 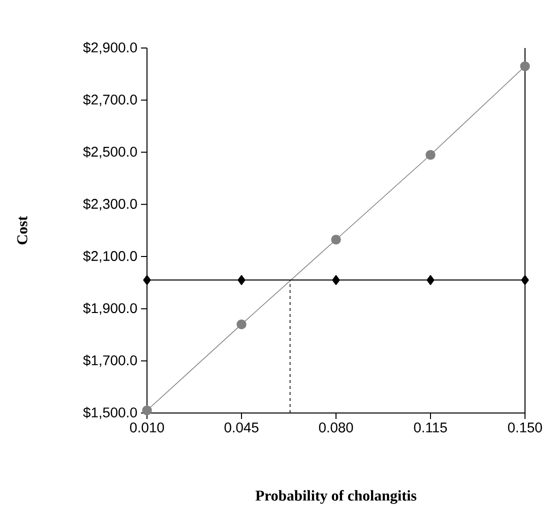 I want to click on y-tick-label: $1,500.0, so click(x=110, y=412).